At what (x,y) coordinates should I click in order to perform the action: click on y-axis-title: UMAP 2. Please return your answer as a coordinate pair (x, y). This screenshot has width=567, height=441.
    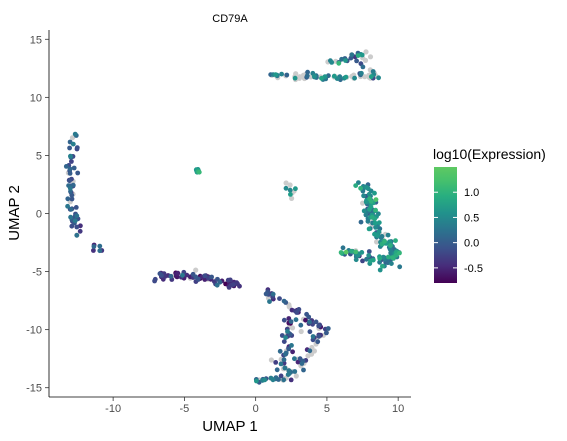
    Looking at the image, I should click on (14, 213).